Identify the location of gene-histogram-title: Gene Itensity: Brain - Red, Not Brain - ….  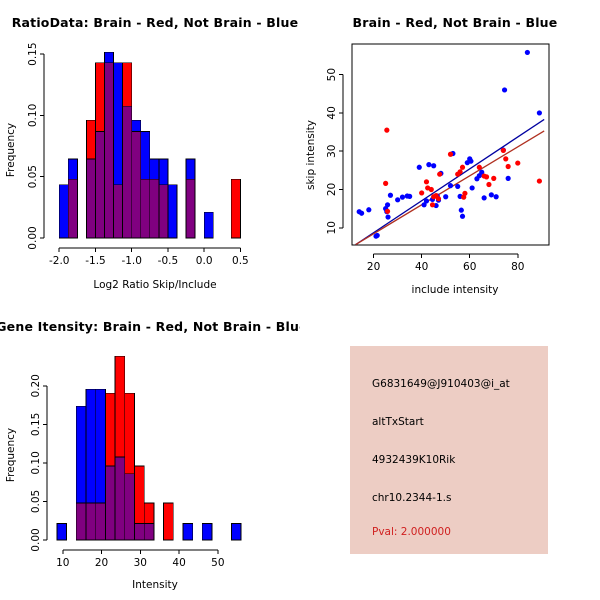
(150, 326).